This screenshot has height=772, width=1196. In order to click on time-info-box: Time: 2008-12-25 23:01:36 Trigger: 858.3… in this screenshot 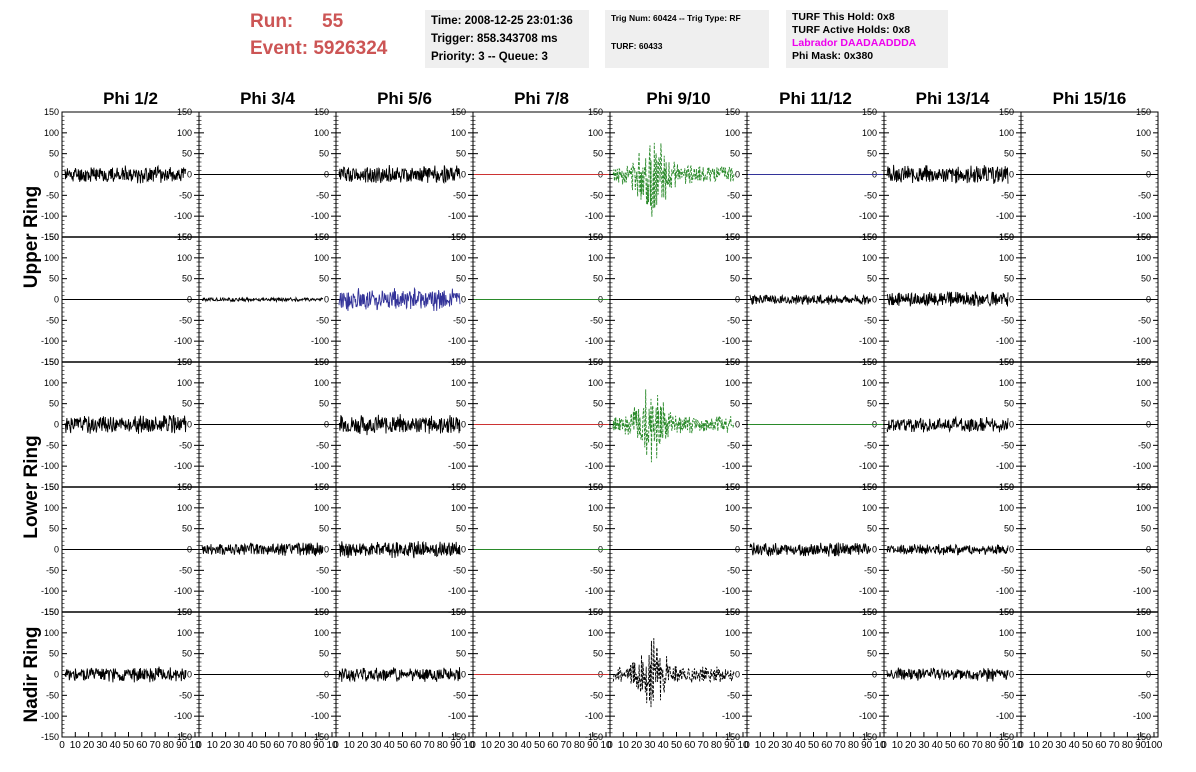, I will do `click(507, 39)`.